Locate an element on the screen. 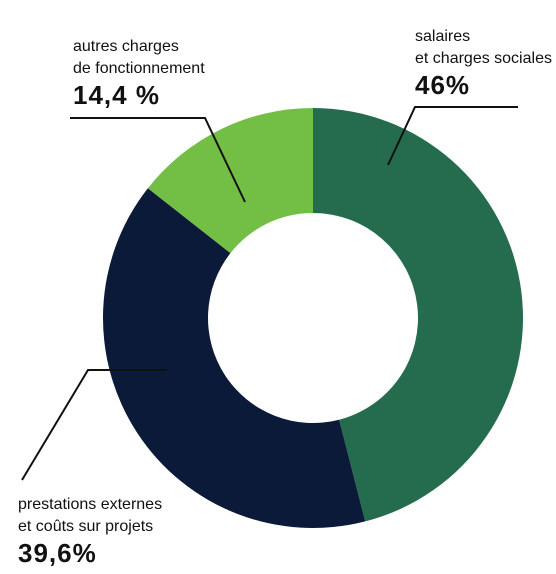 The width and height of the screenshot is (556, 574). donut-slice is located at coordinates (230, 181).